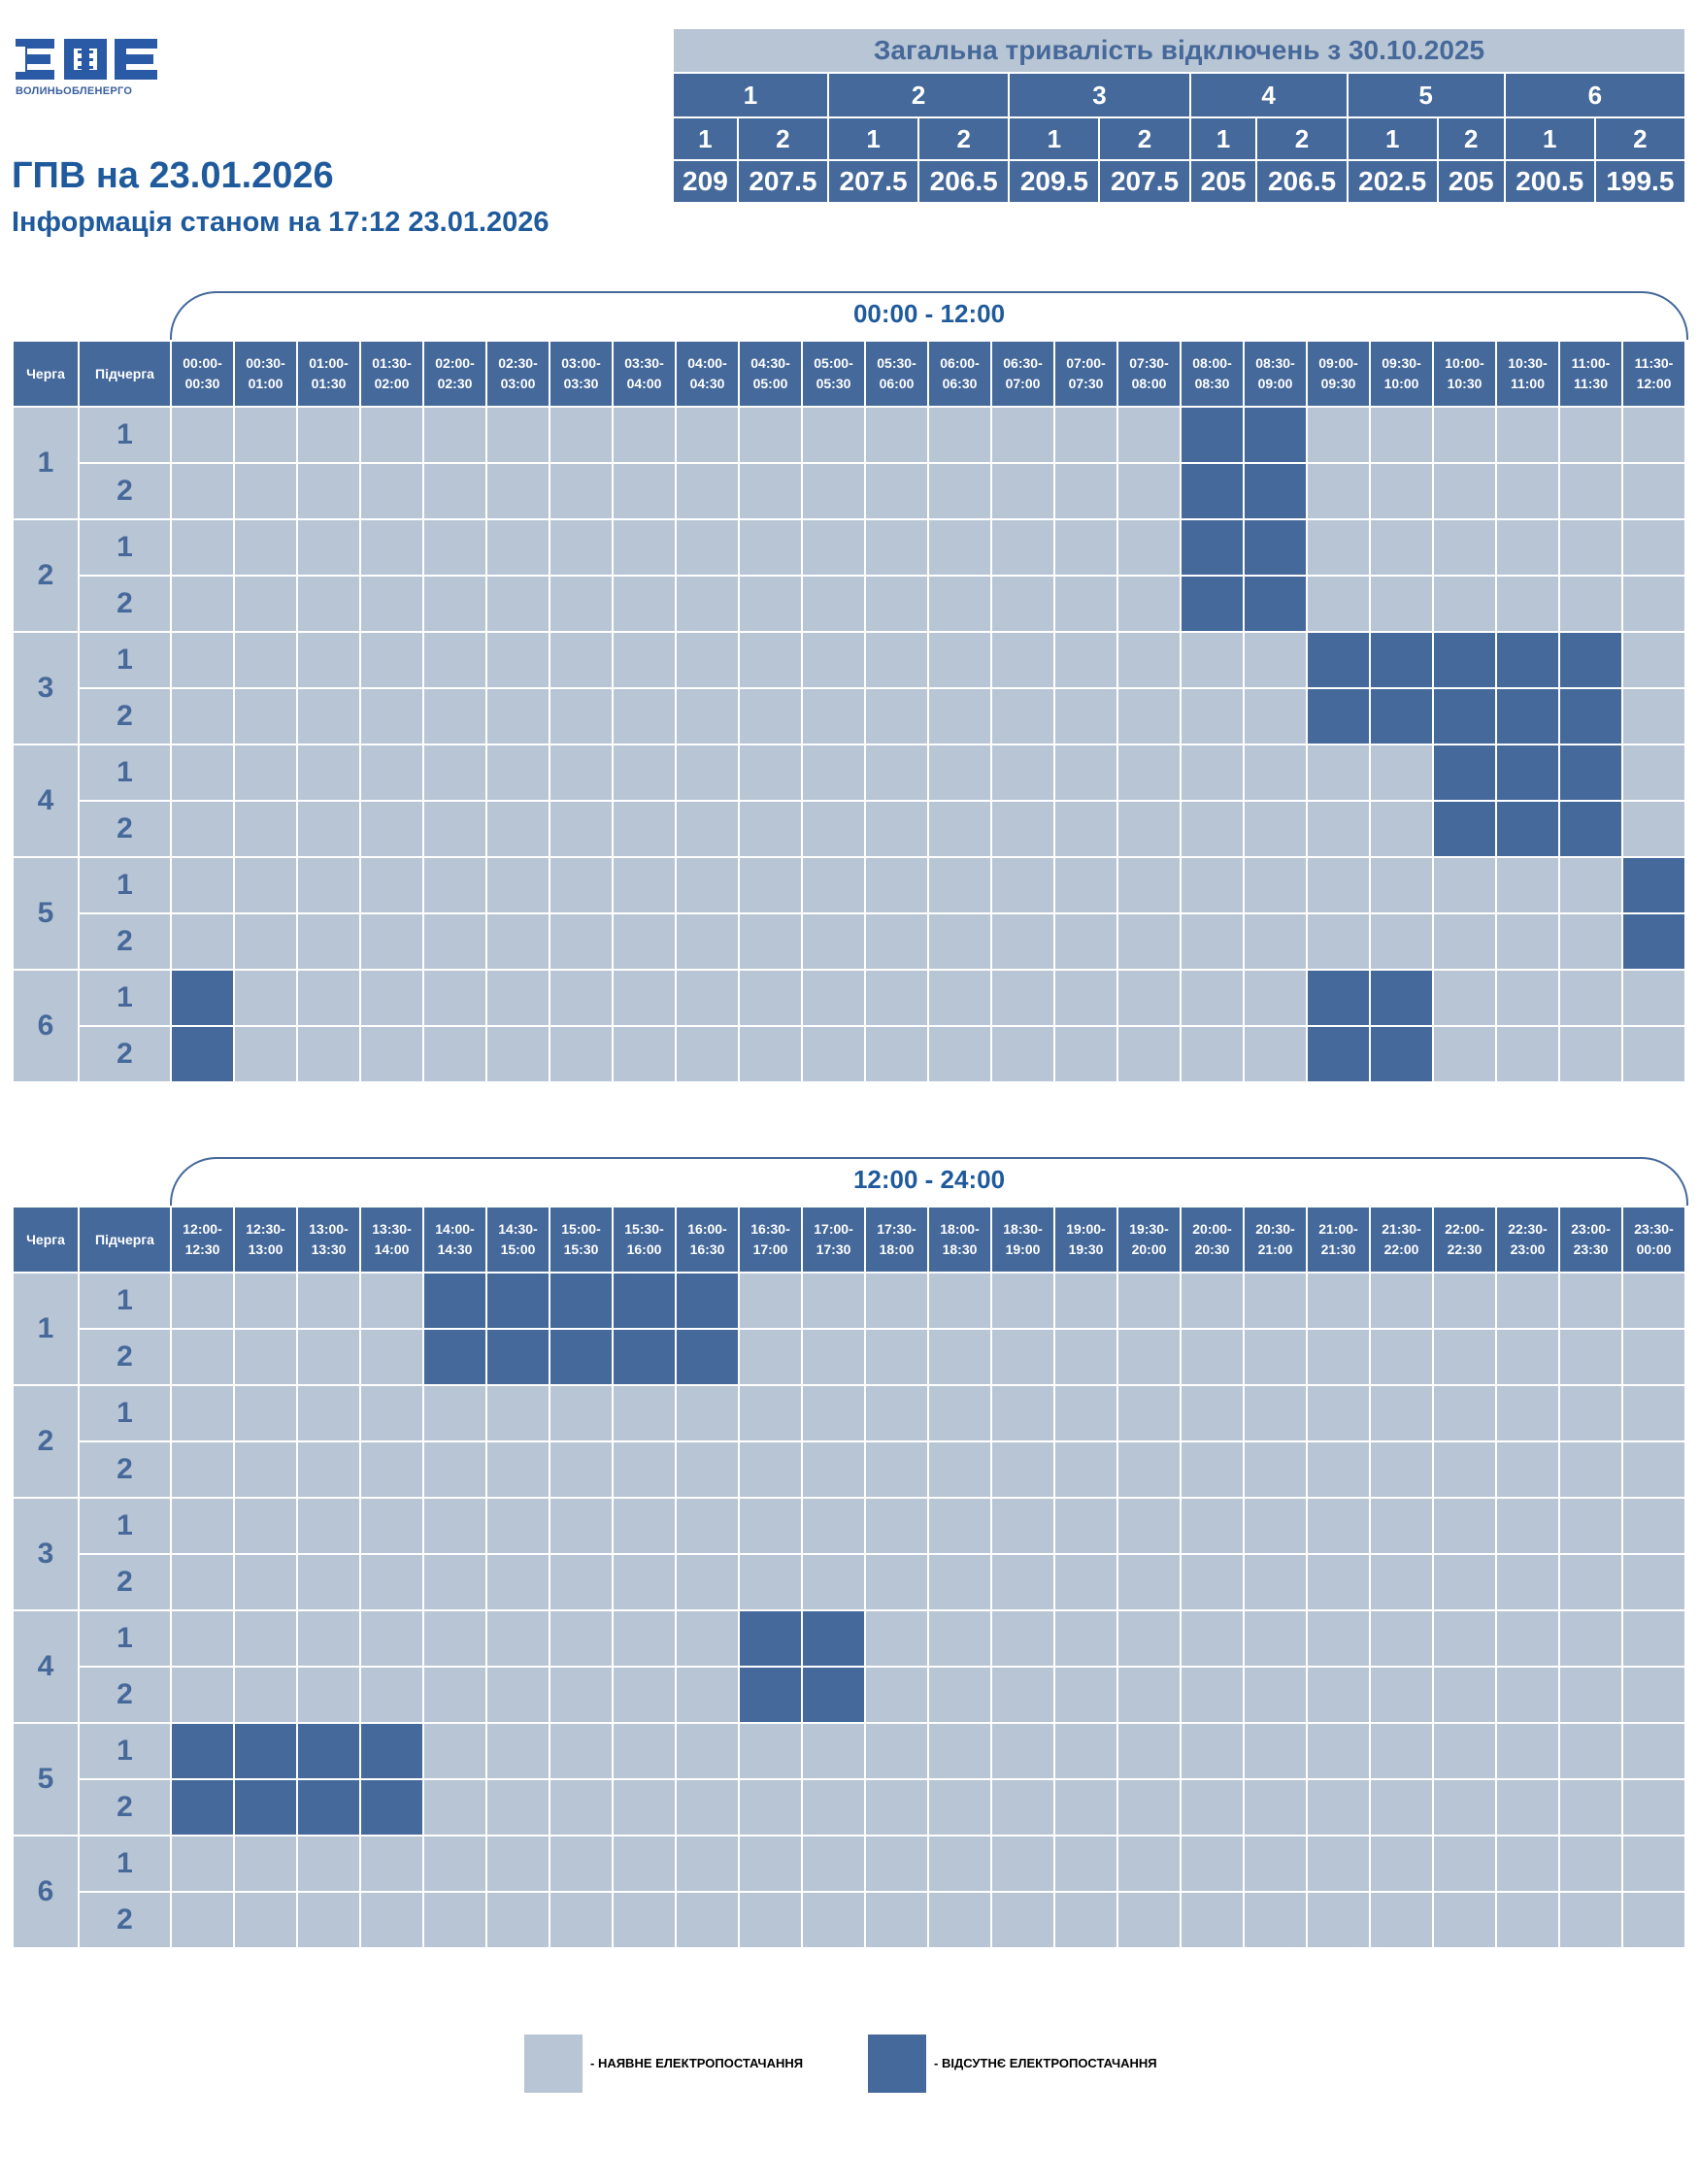 Image resolution: width=1699 pixels, height=2184 pixels. Describe the element at coordinates (1085, 374) in the screenshot. I see `time-slot-header: 07:00- 07:30` at that location.